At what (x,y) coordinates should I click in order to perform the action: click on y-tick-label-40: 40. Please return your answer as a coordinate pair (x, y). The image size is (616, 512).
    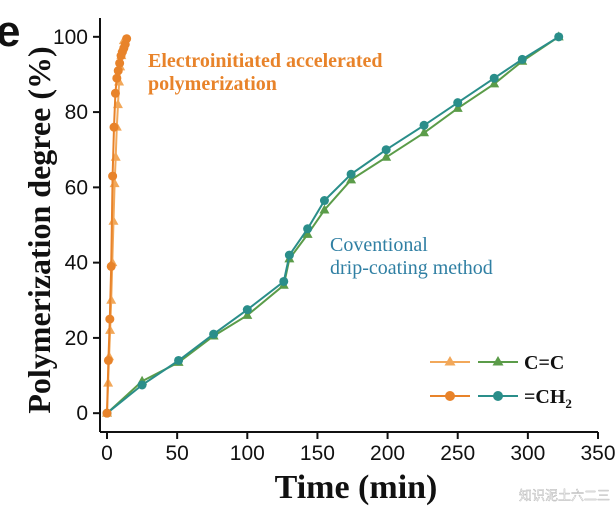
    Looking at the image, I should click on (76, 263).